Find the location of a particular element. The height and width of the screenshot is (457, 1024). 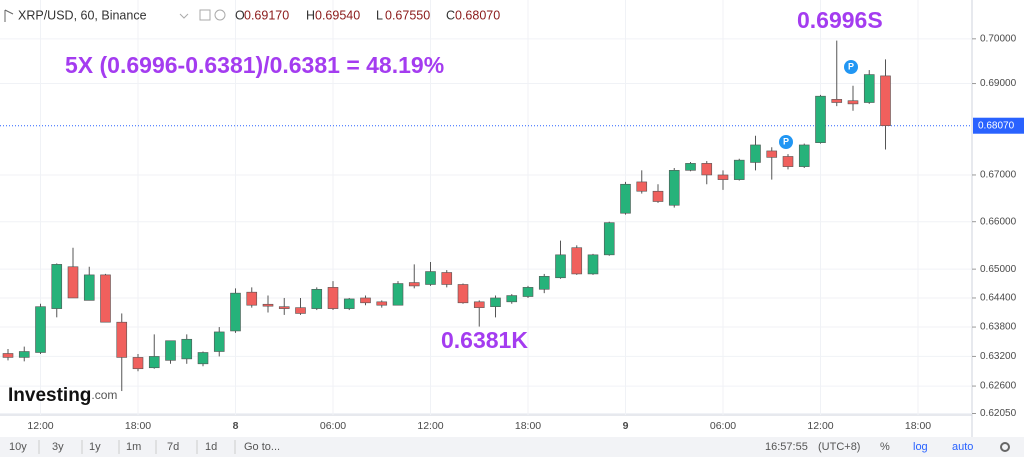

annotation: 5X (0.6996-0.6381)/0.6381 = 48.19% is located at coordinates (254, 65).